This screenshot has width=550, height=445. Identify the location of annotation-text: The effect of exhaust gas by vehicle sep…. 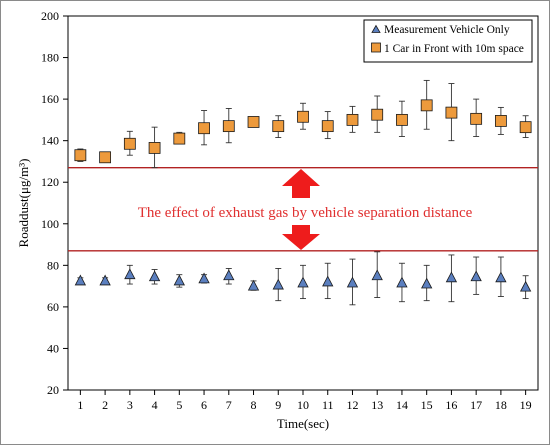
(305, 213).